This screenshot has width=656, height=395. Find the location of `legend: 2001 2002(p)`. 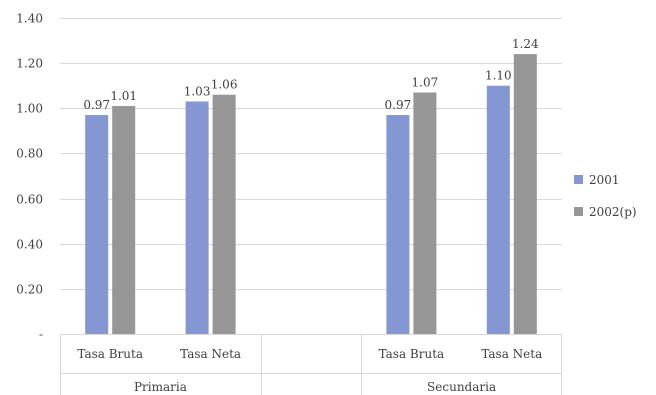

legend: 2001 2002(p) is located at coordinates (605, 196).